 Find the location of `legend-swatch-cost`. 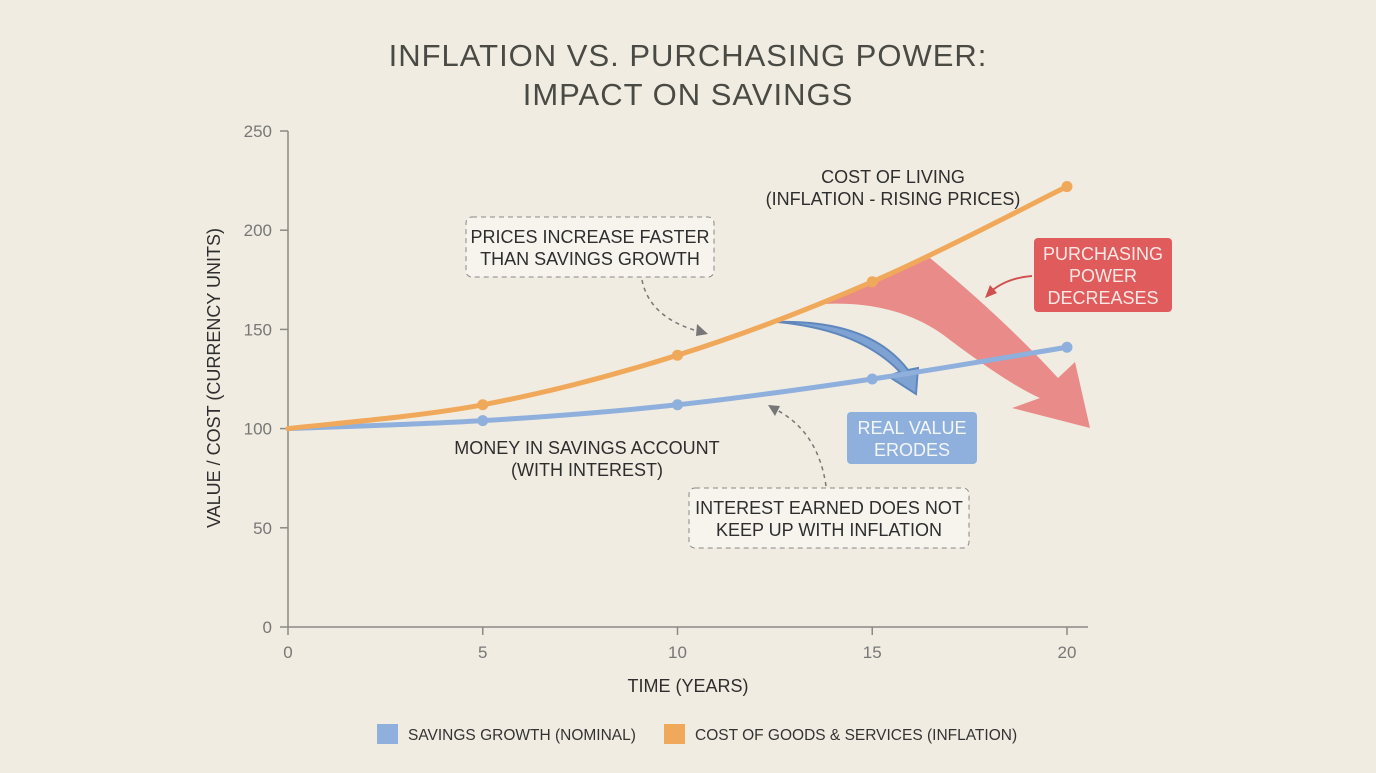

legend-swatch-cost is located at coordinates (674, 734).